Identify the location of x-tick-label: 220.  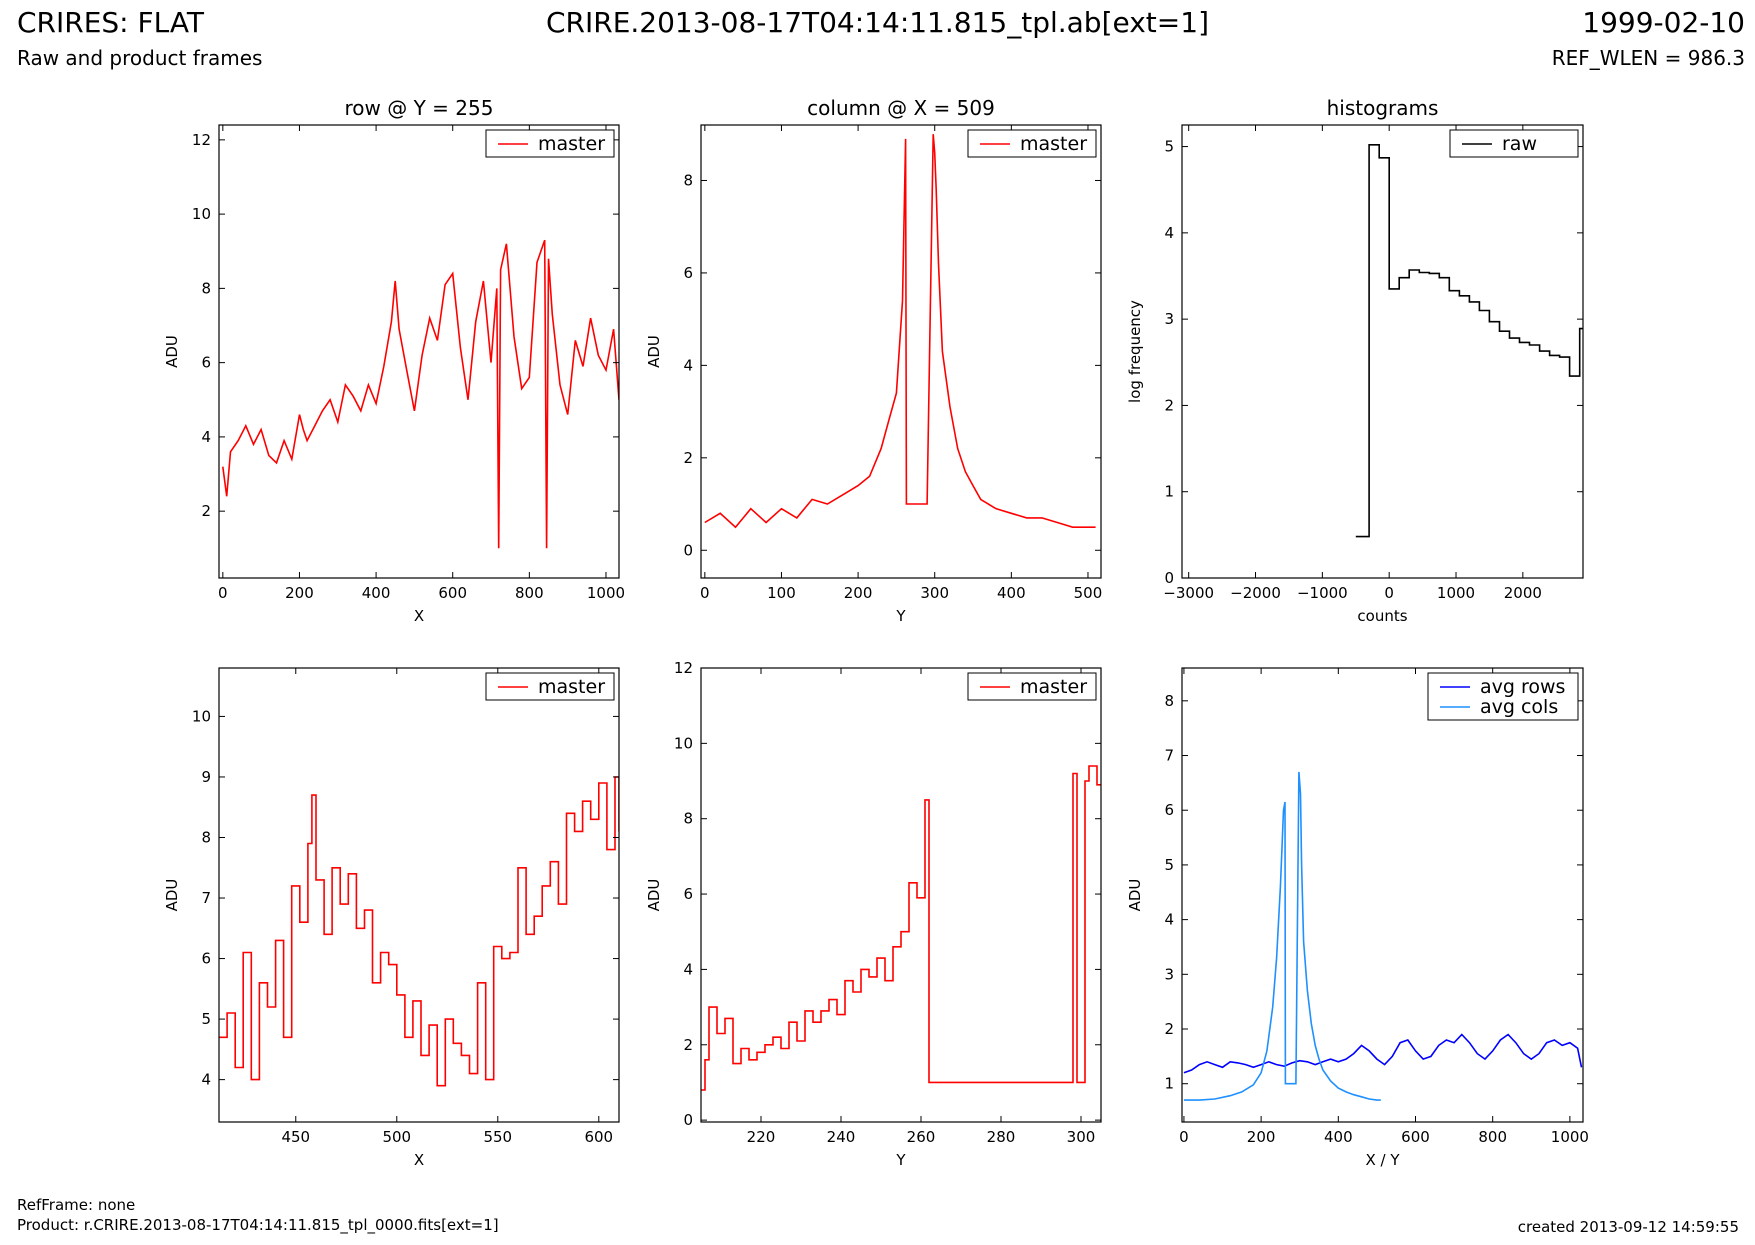
(761, 1137).